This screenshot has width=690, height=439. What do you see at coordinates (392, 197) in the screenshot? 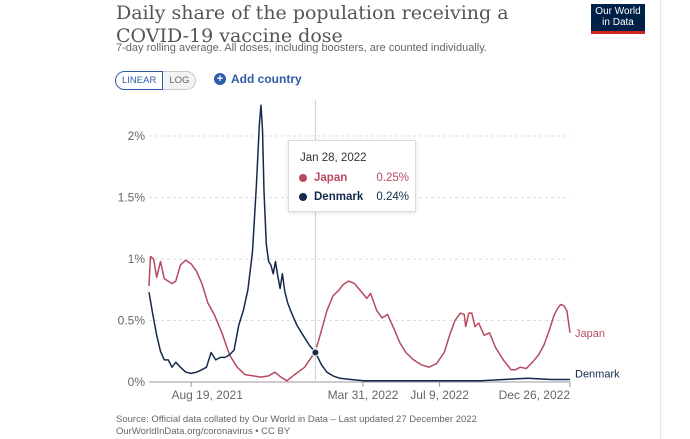
I see `tooltip-denmark-value: 0.24%` at bounding box center [392, 197].